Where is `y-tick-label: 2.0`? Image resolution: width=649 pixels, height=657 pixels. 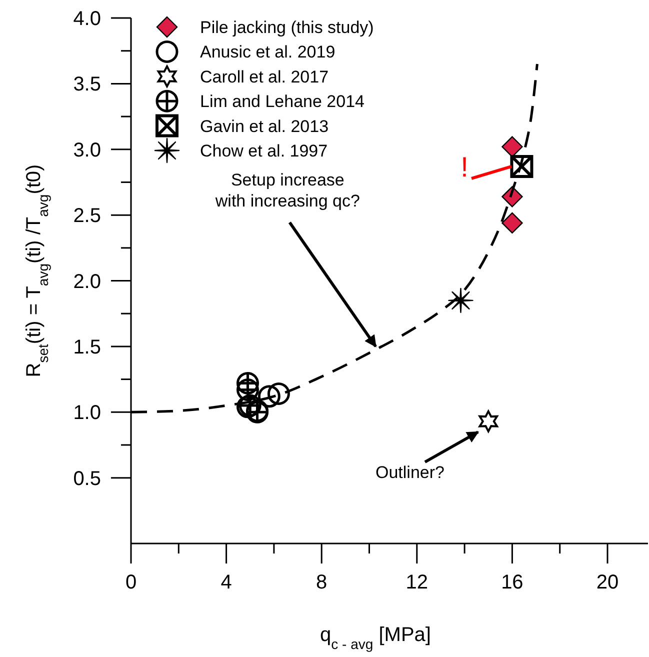
y-tick-label: 2.0 is located at coordinates (87, 281).